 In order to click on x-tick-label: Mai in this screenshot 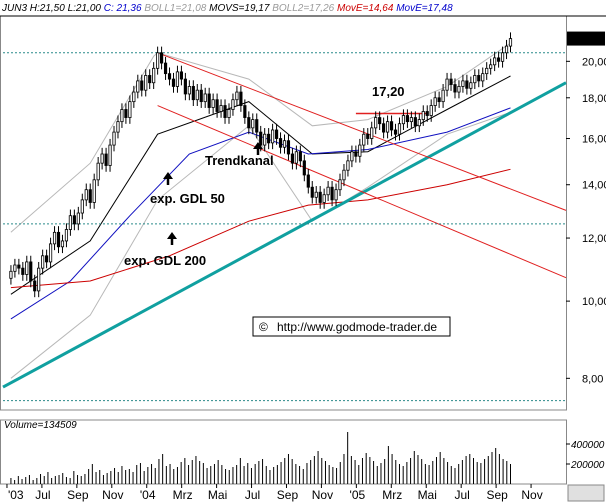, I will do `click(427, 495)`.